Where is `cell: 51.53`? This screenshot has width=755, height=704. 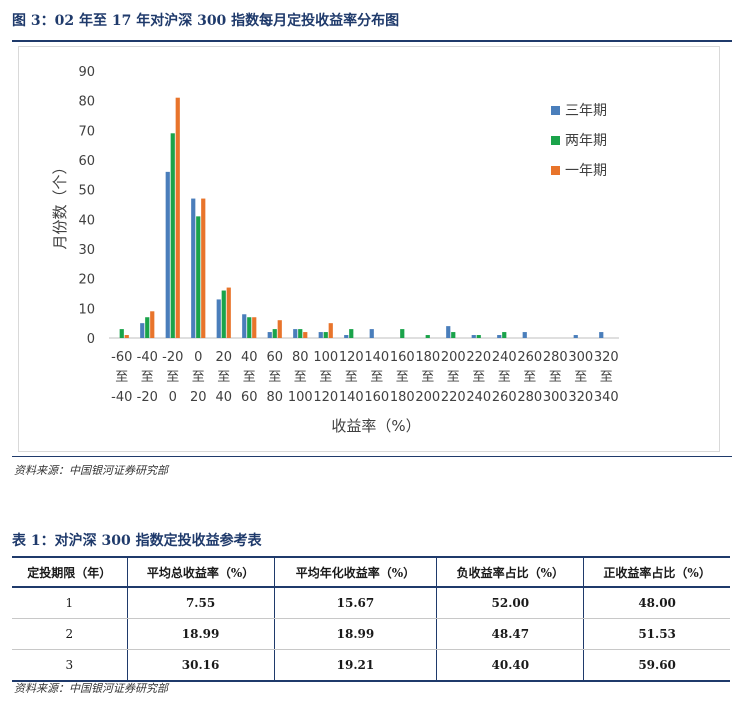
cell: 51.53 is located at coordinates (656, 634).